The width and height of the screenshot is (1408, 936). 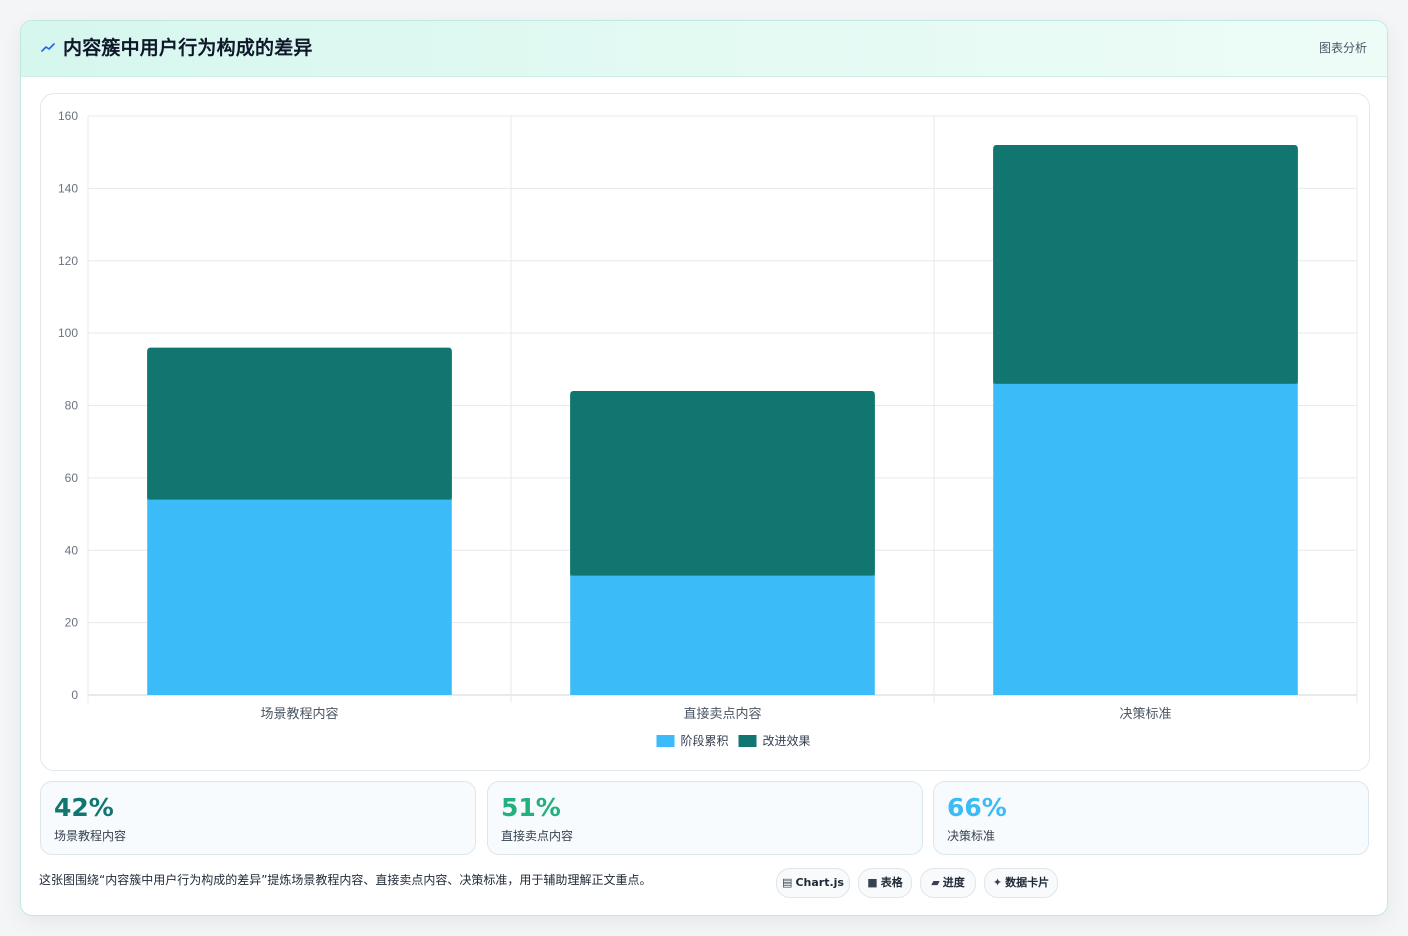 What do you see at coordinates (72, 550) in the screenshot?
I see `y-tick-label: 40` at bounding box center [72, 550].